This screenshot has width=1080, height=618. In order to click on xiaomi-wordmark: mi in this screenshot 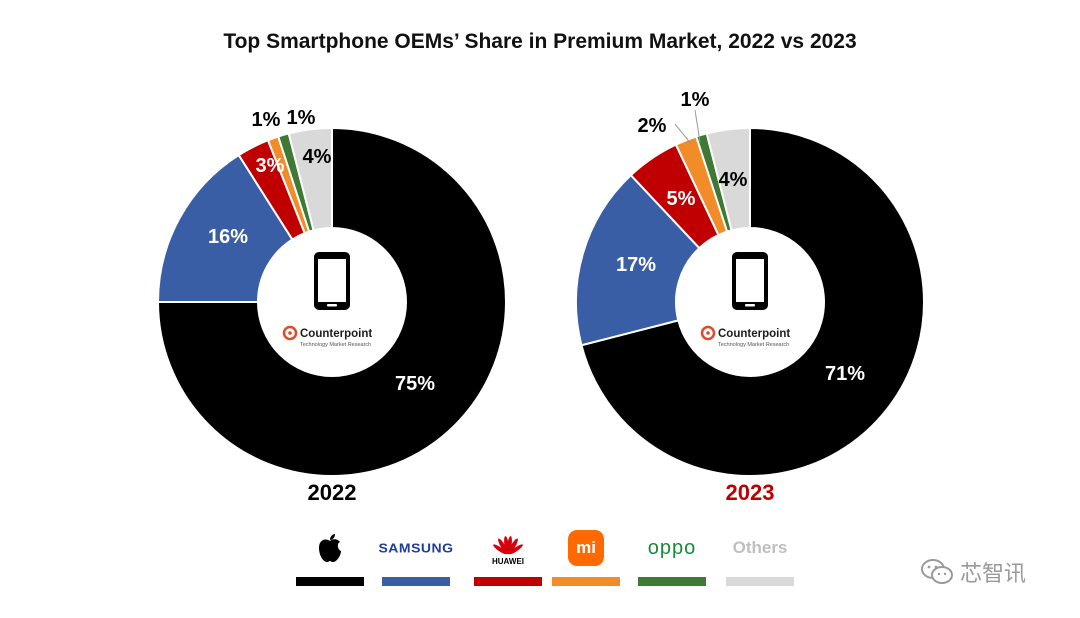, I will do `click(586, 547)`.